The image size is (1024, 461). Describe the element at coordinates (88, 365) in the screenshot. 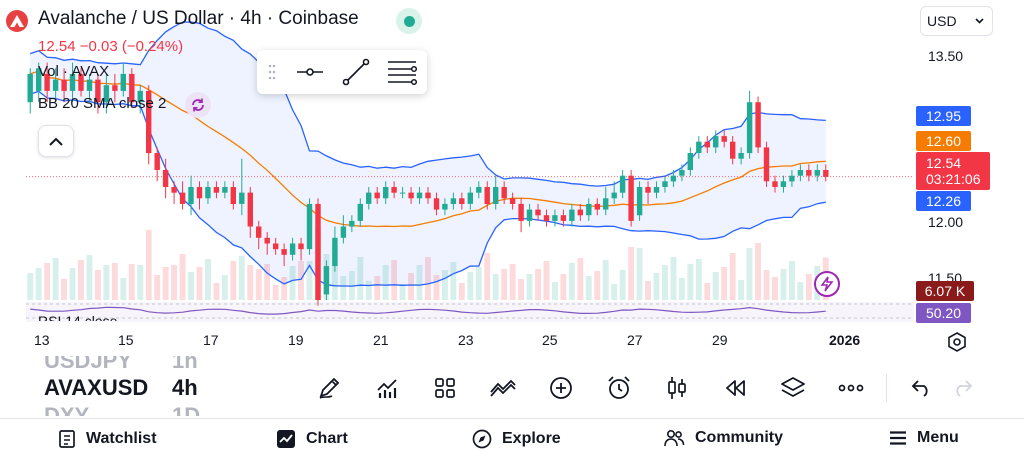

I see `symbol-option-prev: USDJPY` at that location.